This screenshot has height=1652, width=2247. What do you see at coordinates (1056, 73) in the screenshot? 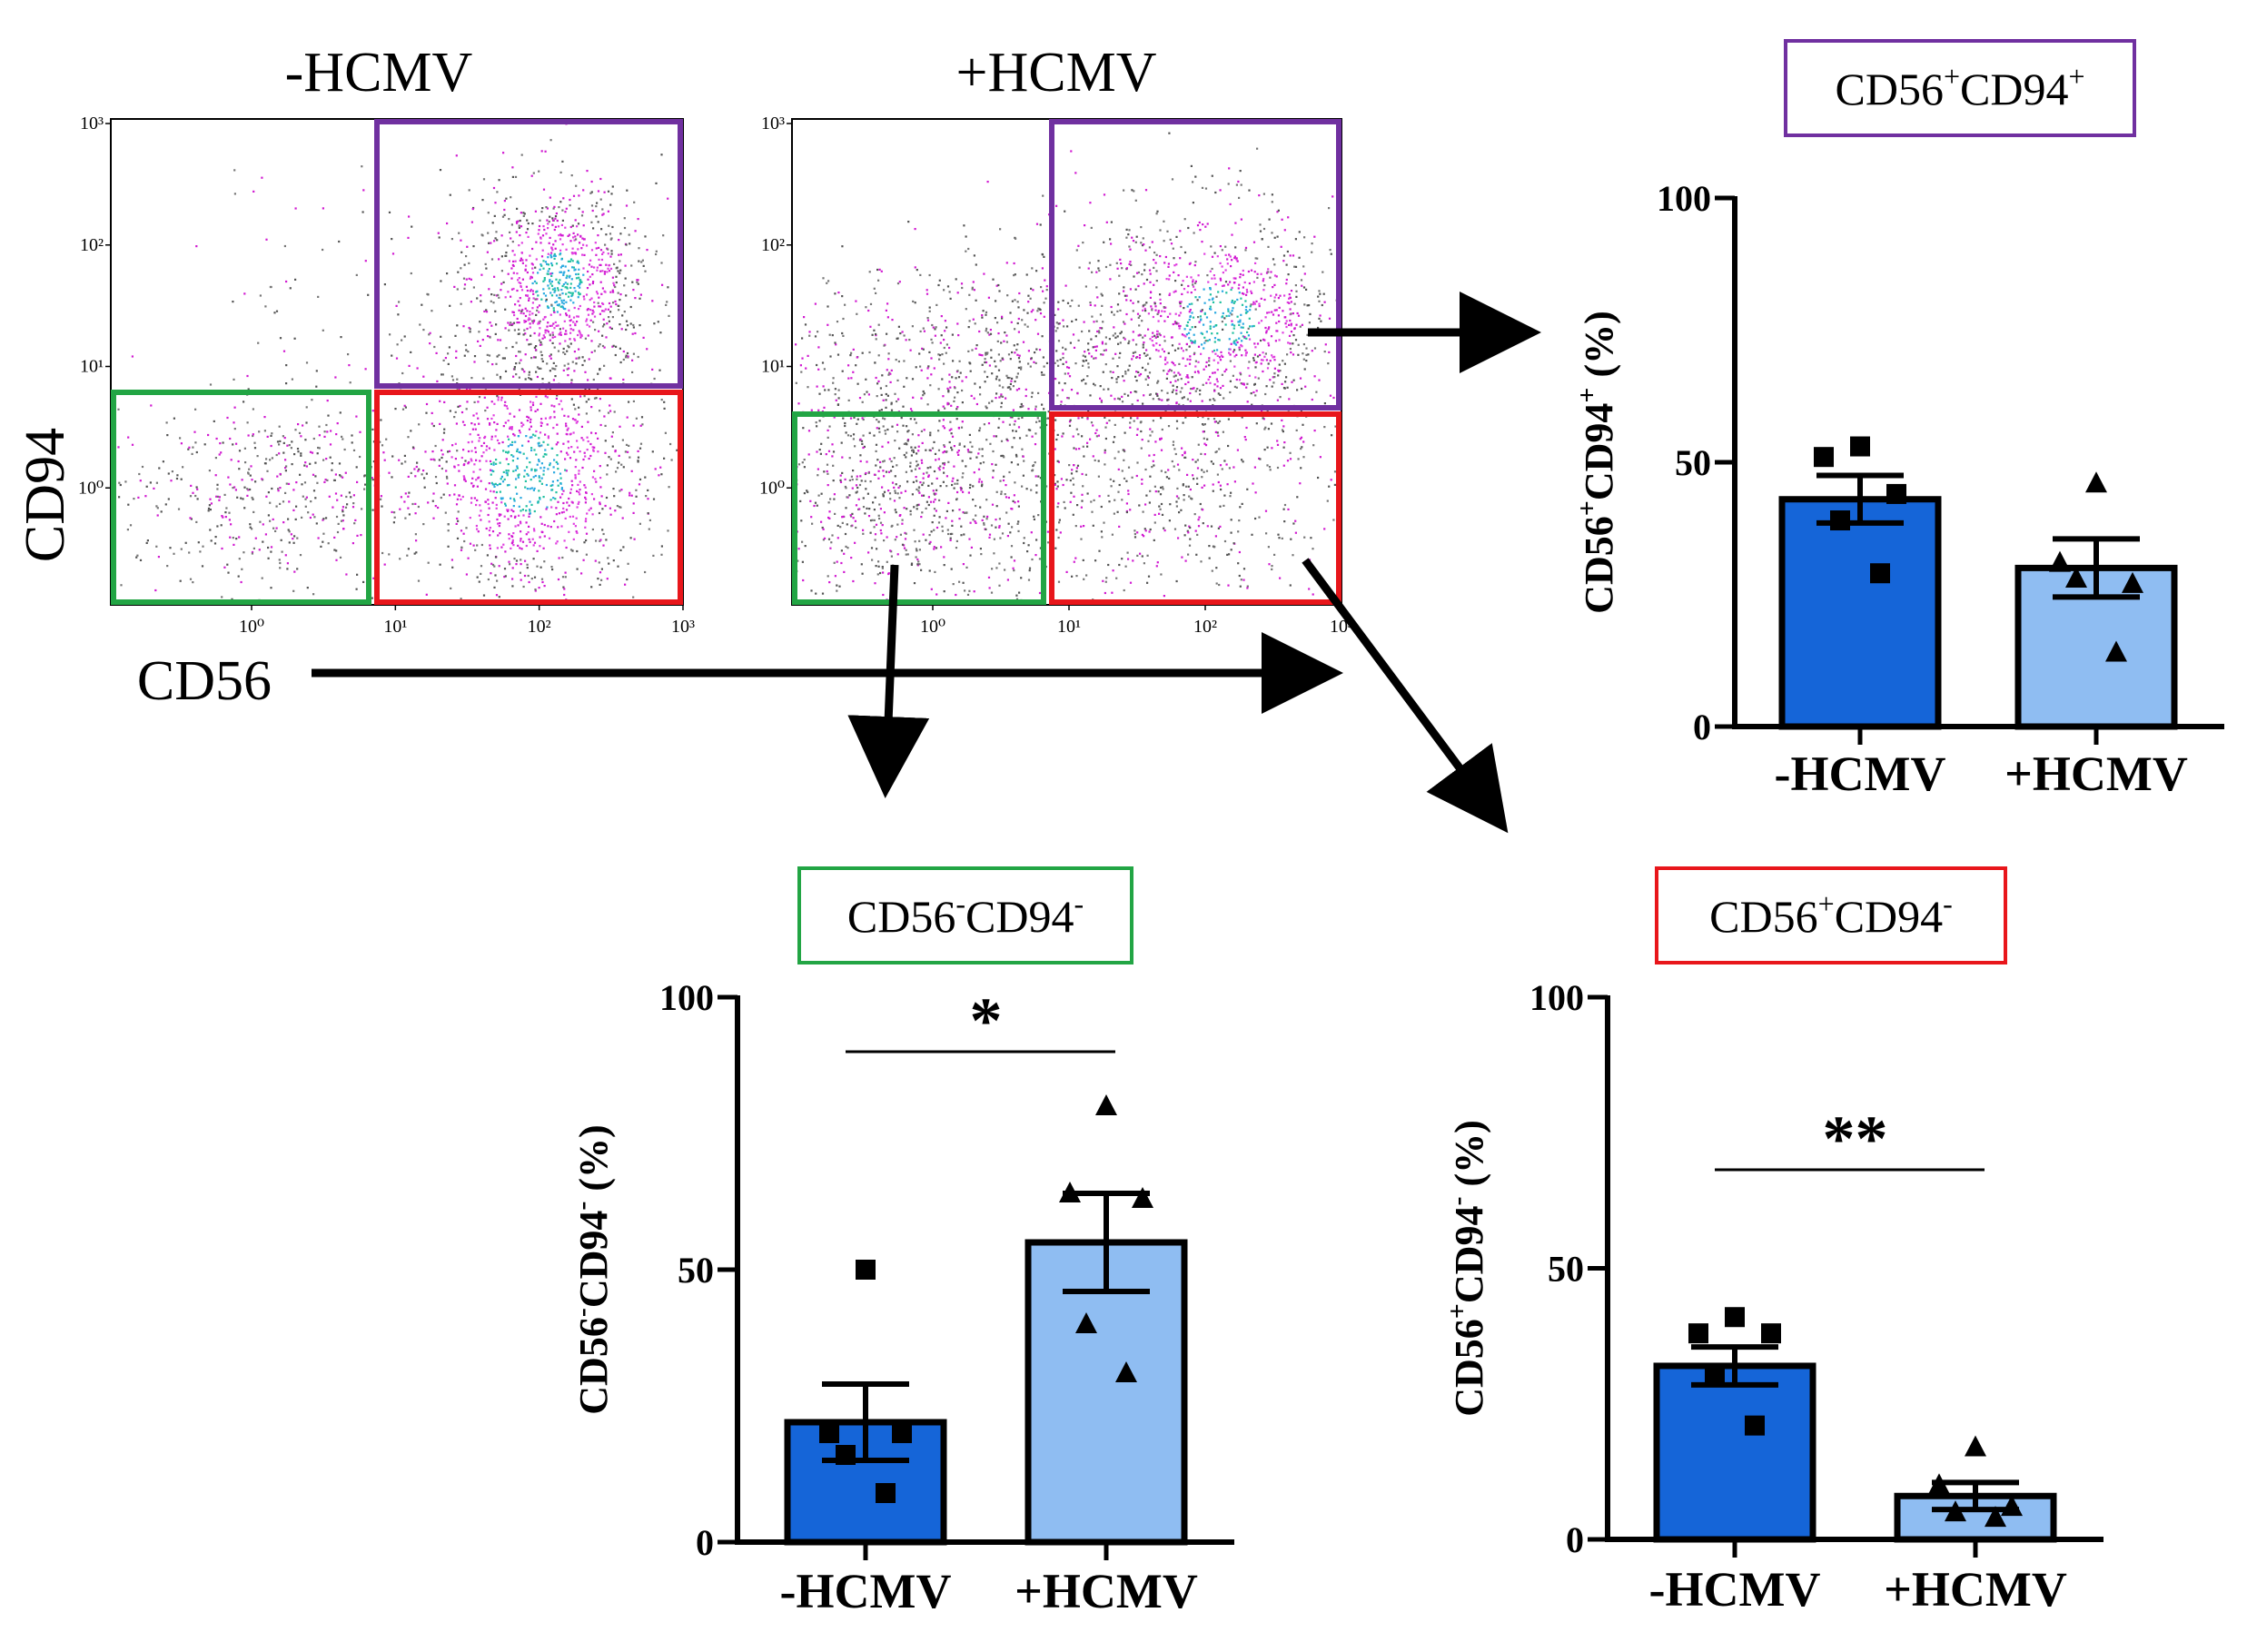
I see `flow-title-plus: +HCMV` at bounding box center [1056, 73].